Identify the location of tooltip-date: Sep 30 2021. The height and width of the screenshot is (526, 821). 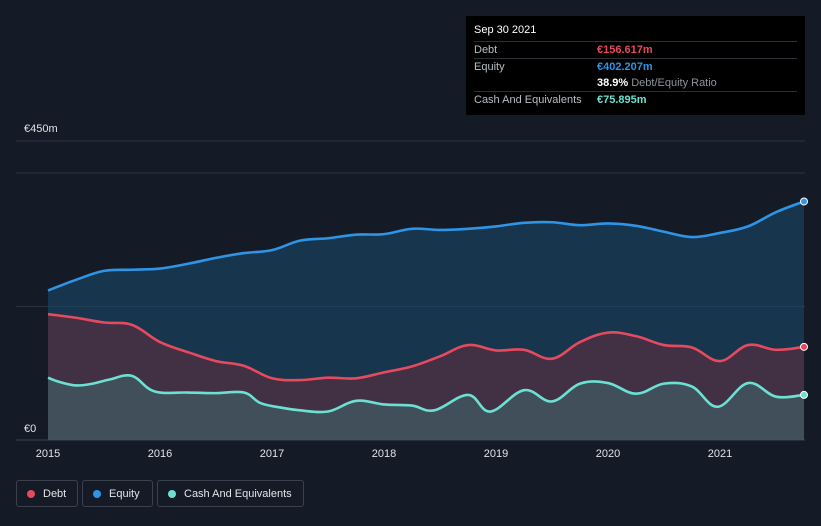
(505, 30).